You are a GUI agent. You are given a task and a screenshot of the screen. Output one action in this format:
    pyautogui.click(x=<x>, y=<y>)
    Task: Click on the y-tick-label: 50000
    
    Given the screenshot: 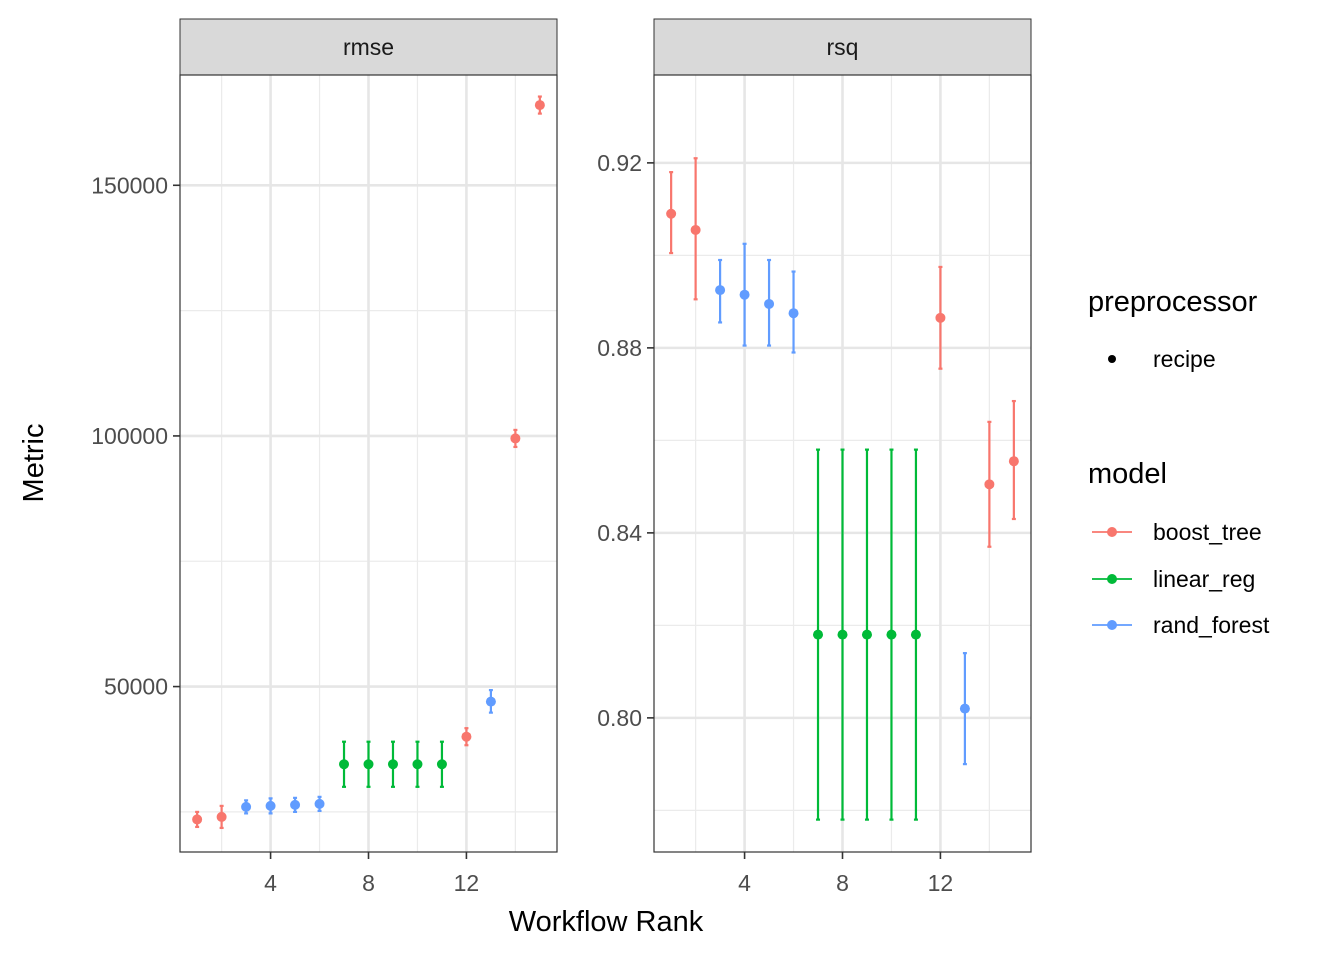 What is the action you would take?
    pyautogui.click(x=136, y=687)
    